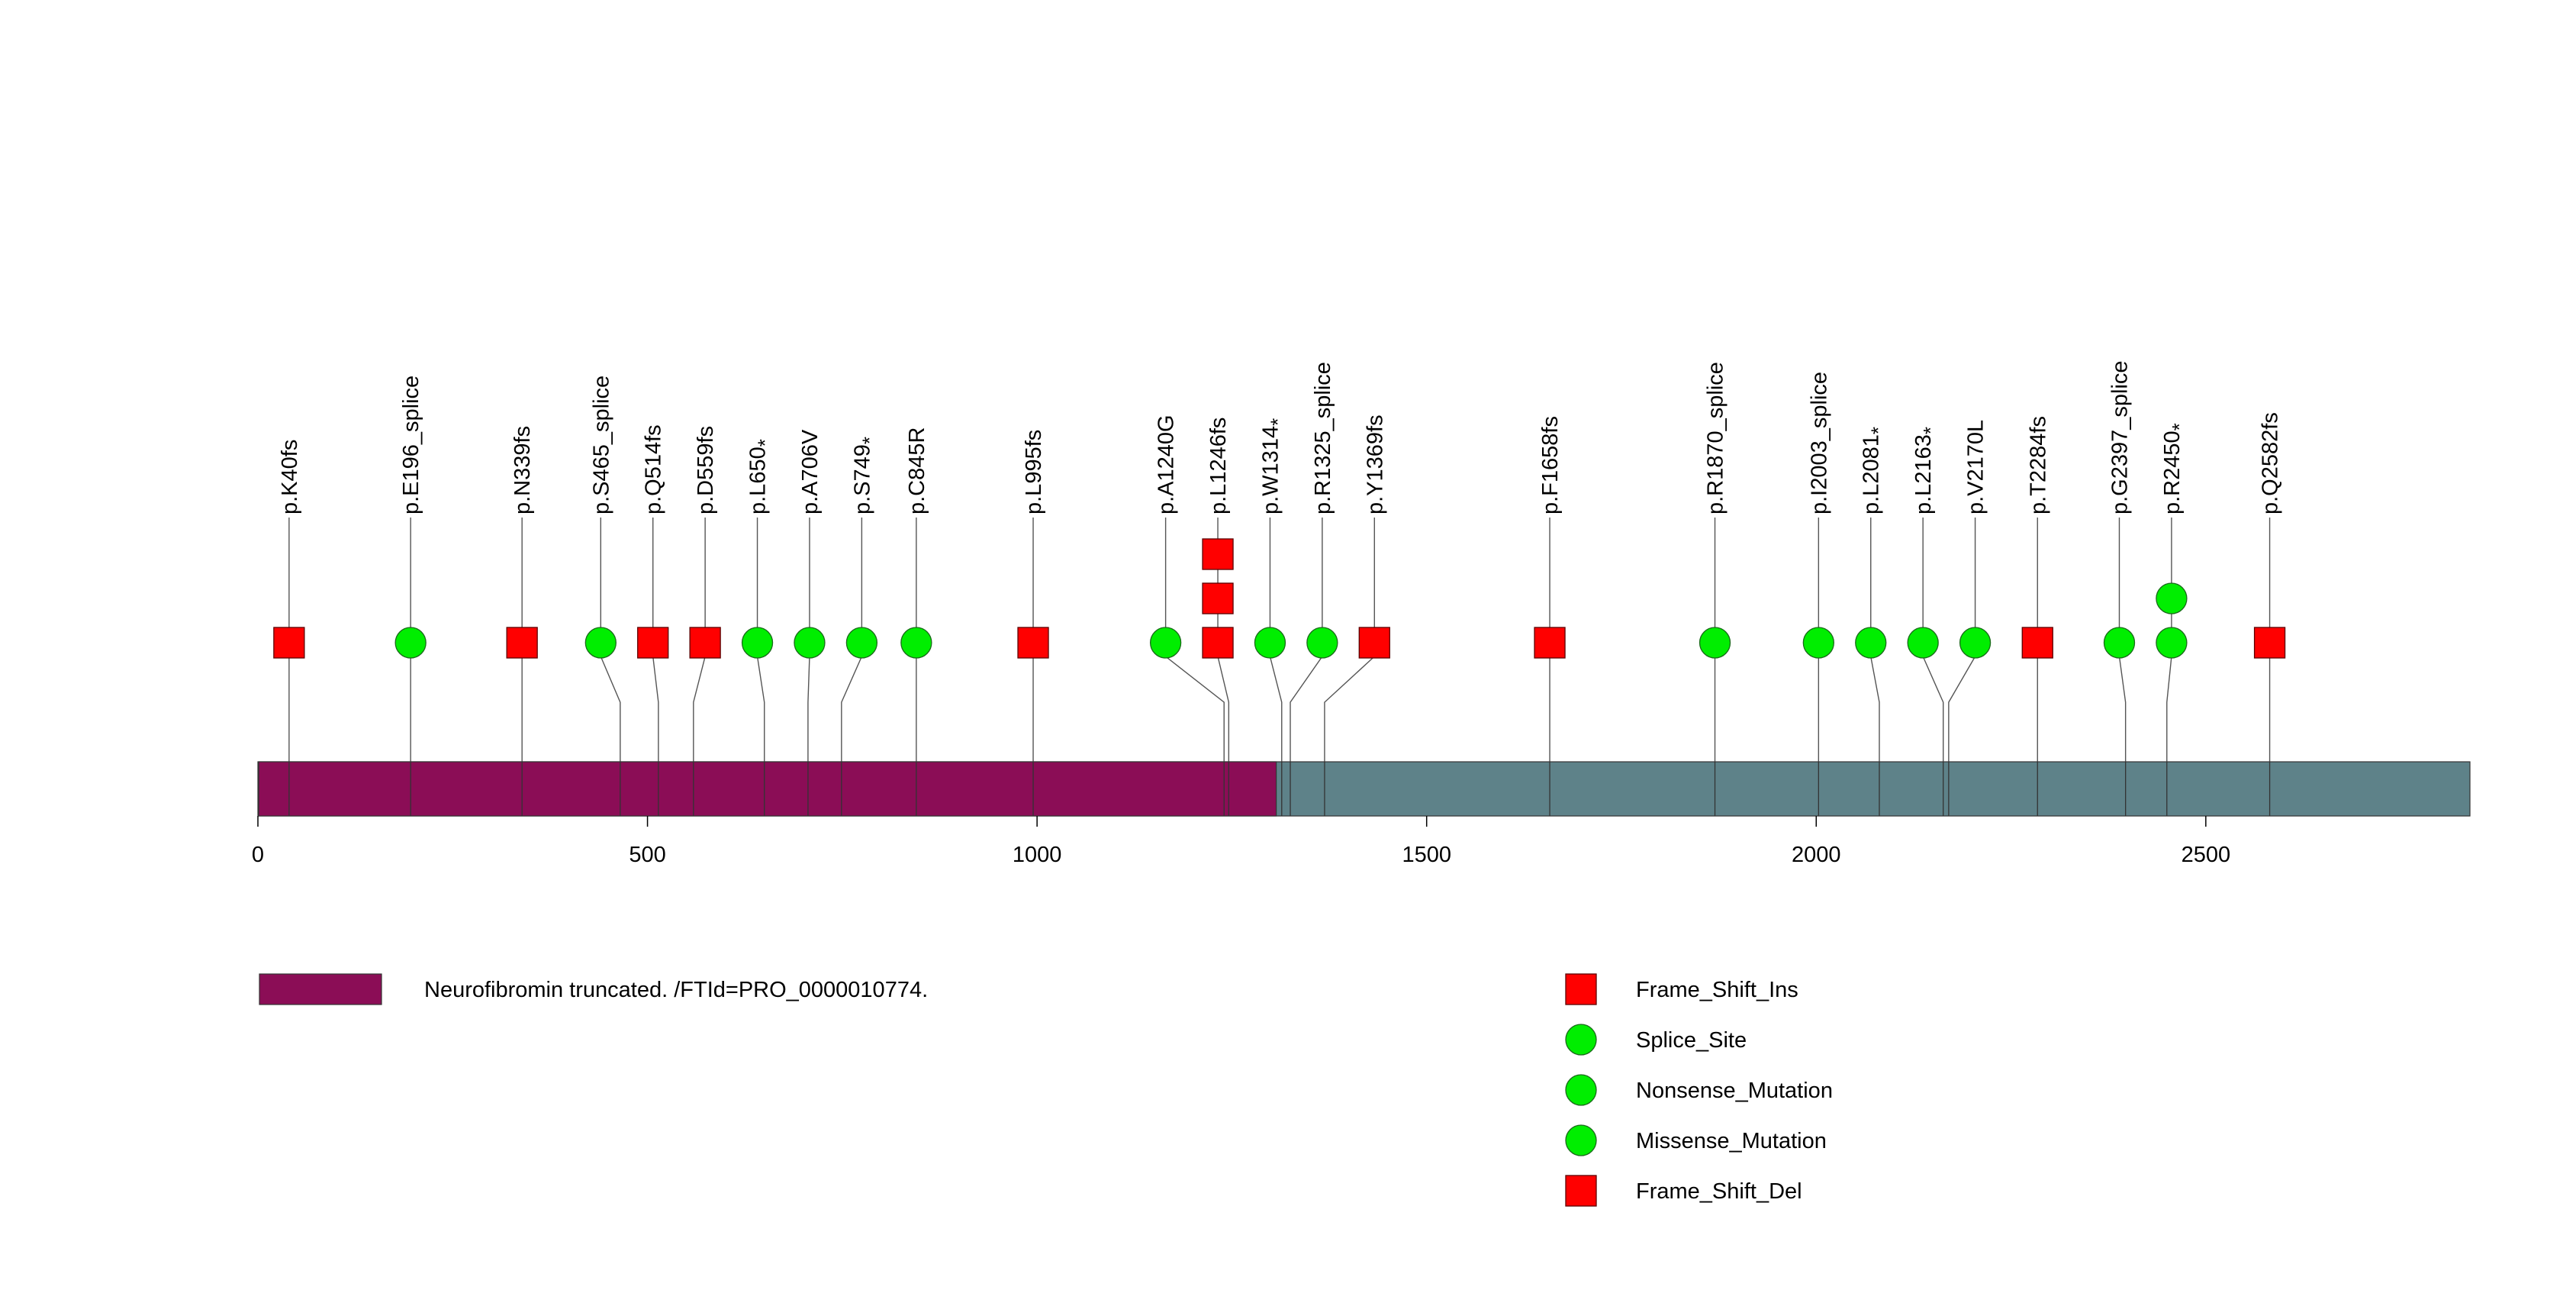 Image resolution: width=2576 pixels, height=1290 pixels. What do you see at coordinates (654, 469) in the screenshot?
I see `mutation-label: p.Q514fs` at bounding box center [654, 469].